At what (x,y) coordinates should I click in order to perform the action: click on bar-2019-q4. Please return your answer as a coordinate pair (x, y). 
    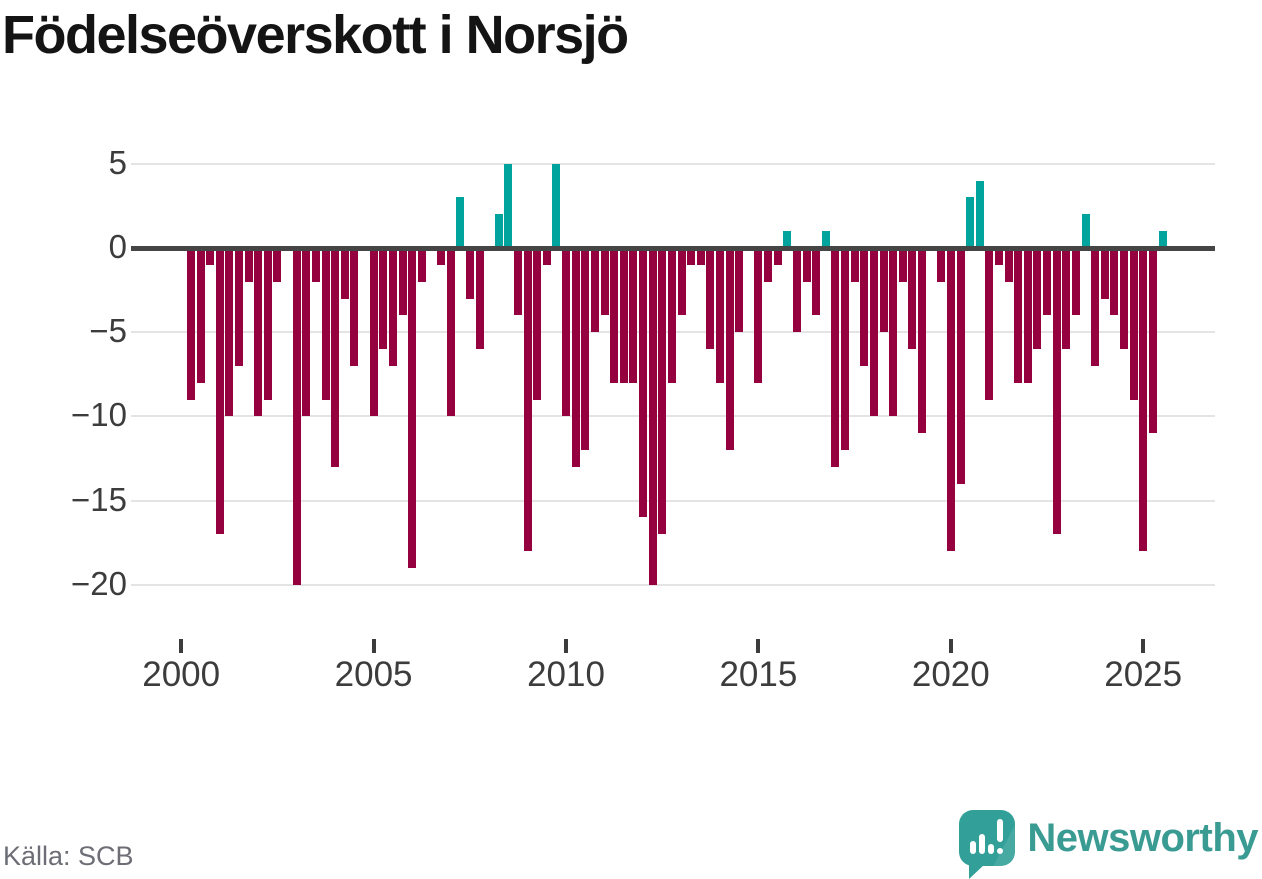
    Looking at the image, I should click on (950, 400).